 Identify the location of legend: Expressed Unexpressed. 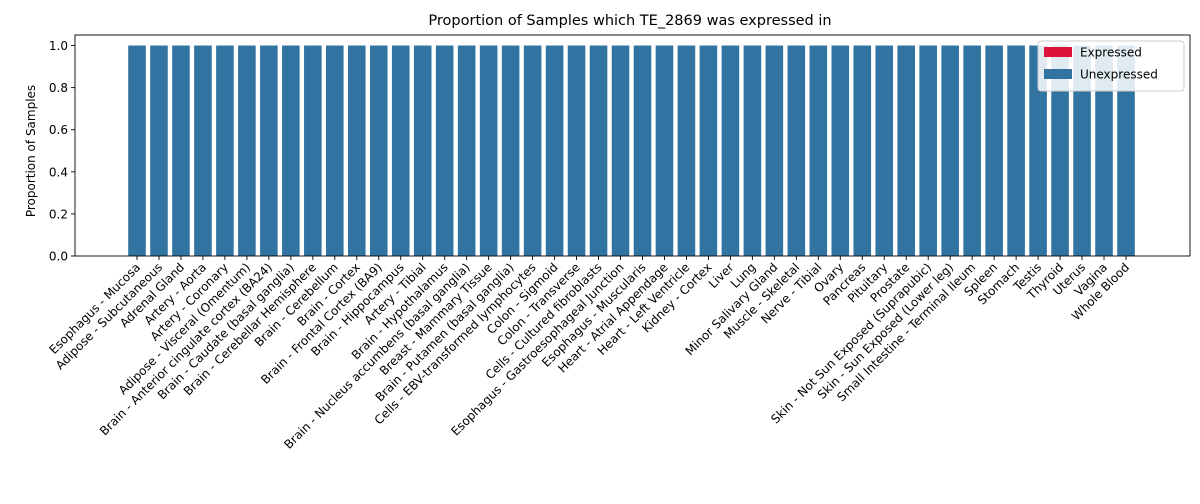
(1111, 66).